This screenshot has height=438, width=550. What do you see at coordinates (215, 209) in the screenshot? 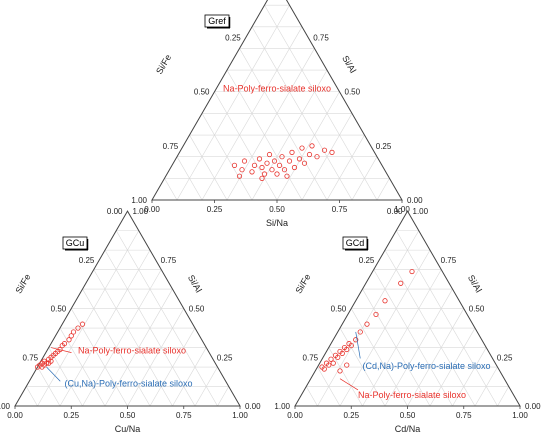
I see `bottom-tick-label: 0.25` at bounding box center [215, 209].